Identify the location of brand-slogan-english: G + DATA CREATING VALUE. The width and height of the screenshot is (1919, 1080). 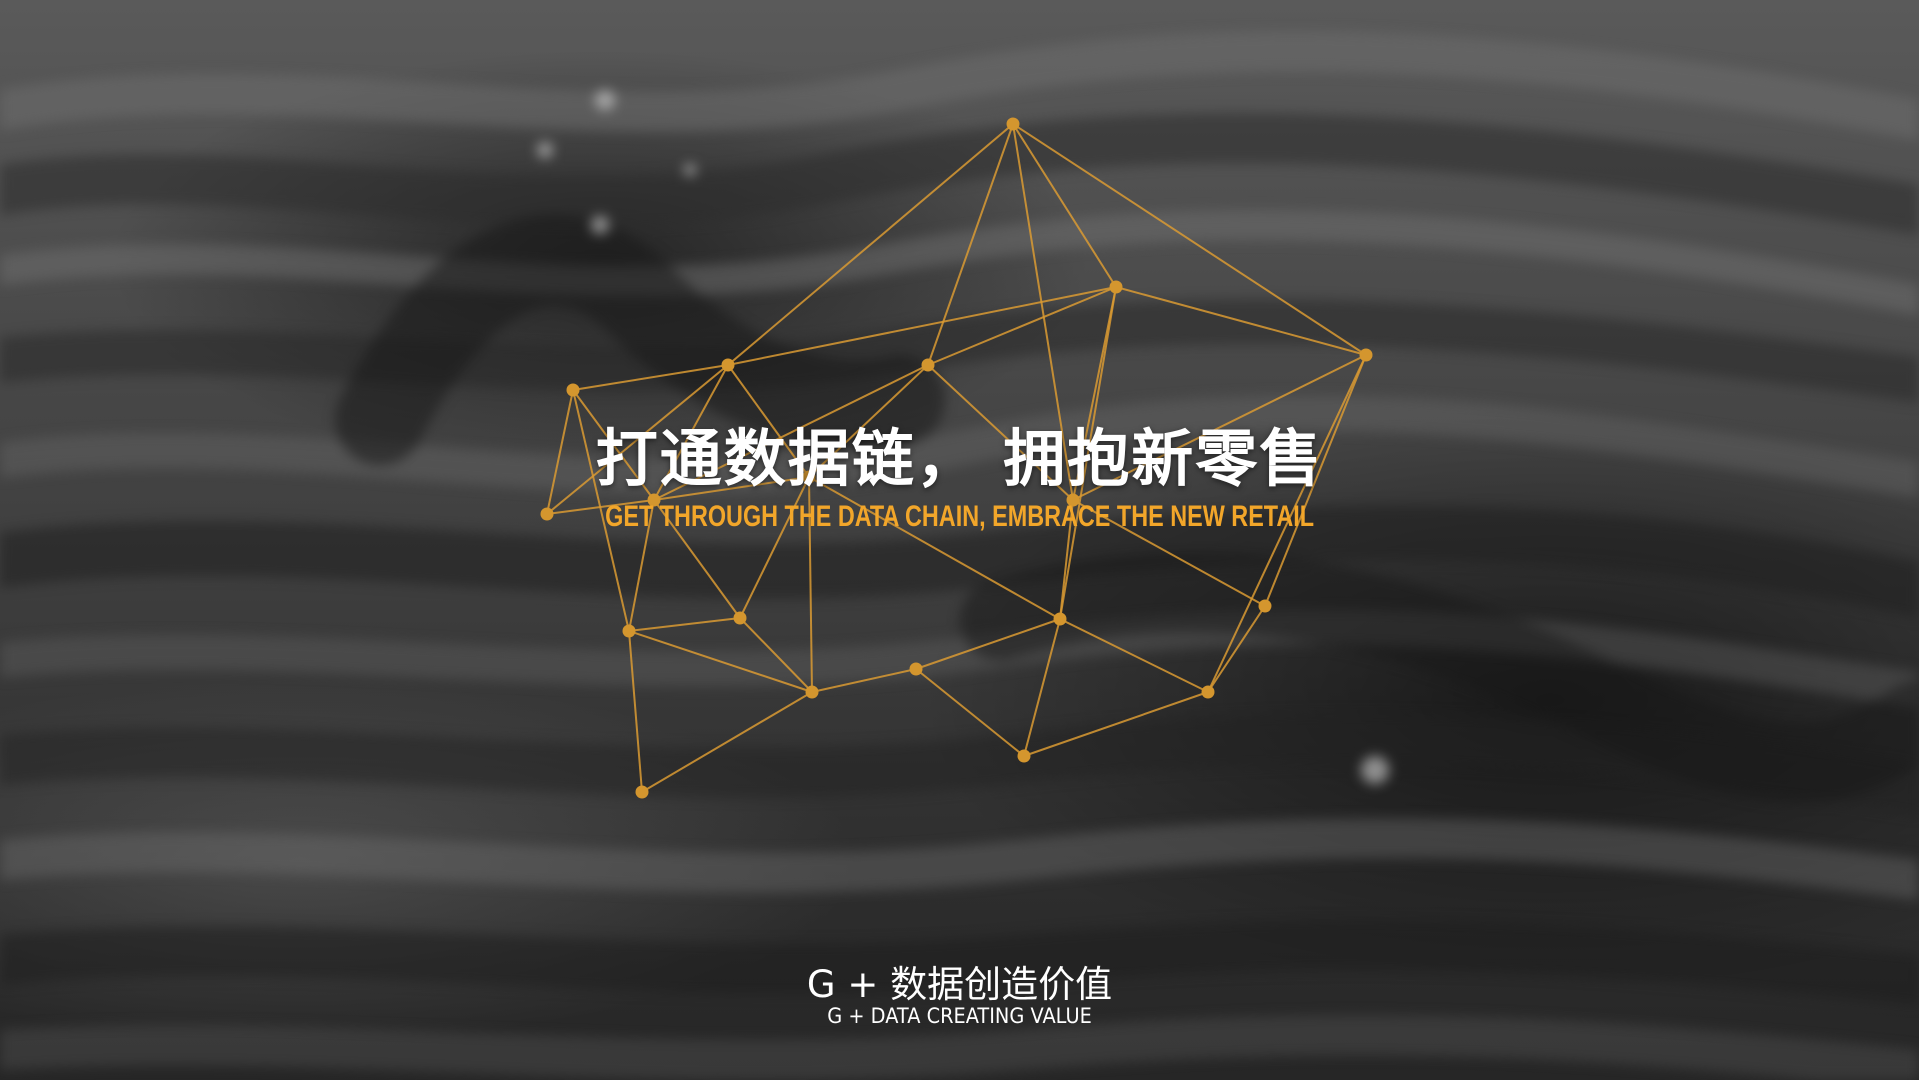
(959, 1016).